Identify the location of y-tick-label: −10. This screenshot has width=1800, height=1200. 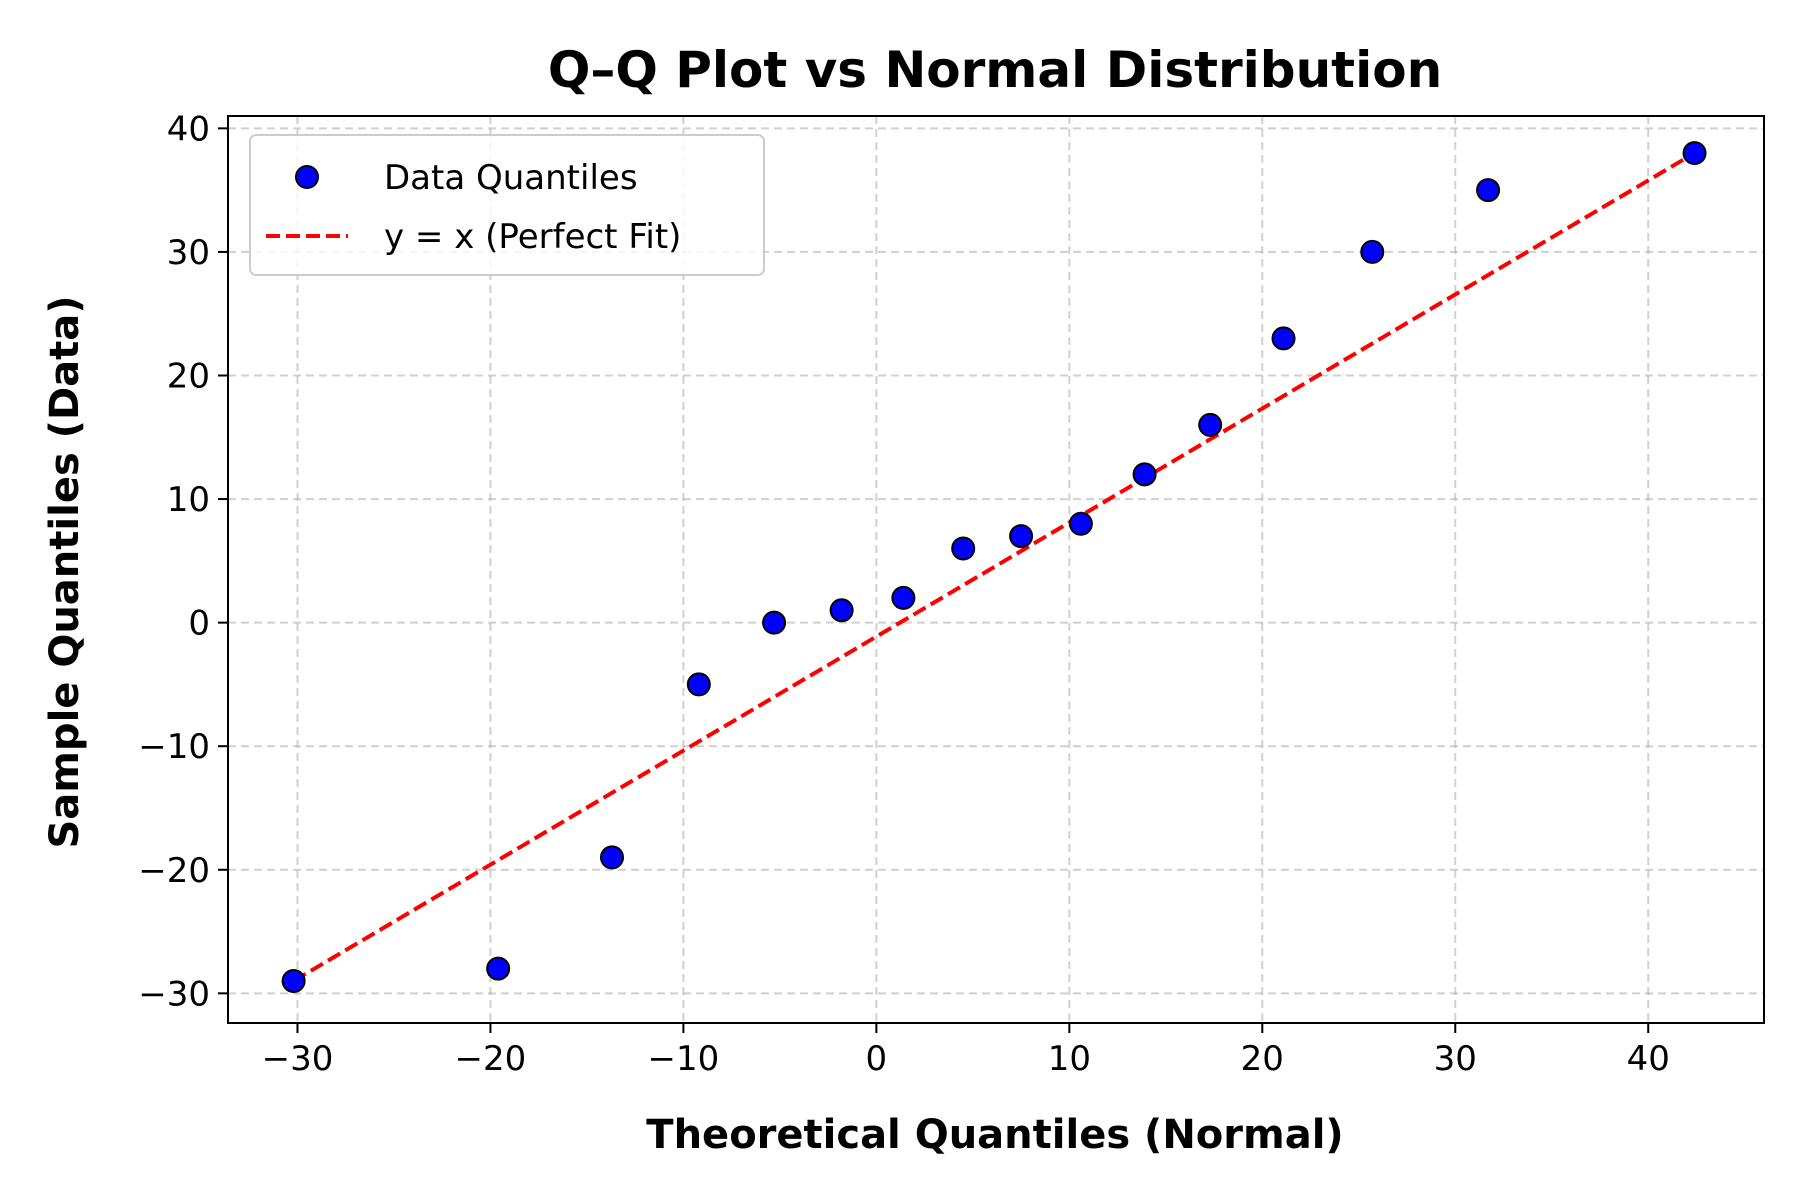
(174, 747).